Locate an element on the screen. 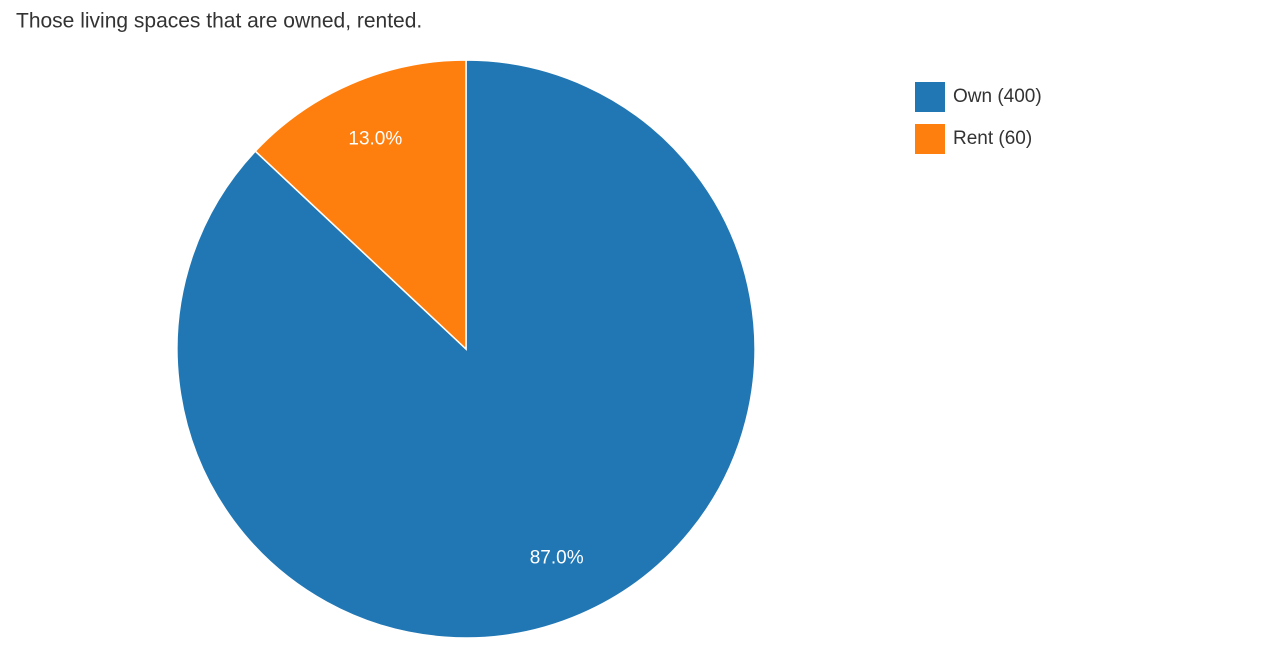  legend-label: Rent (60) is located at coordinates (992, 138).